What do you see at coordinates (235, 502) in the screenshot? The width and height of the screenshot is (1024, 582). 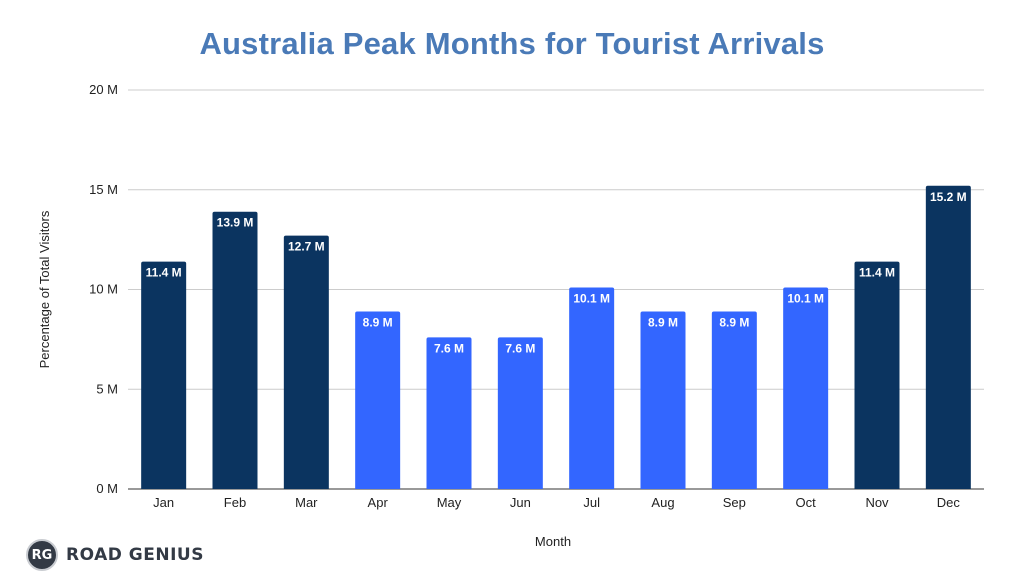 I see `x-tick-label: Feb` at bounding box center [235, 502].